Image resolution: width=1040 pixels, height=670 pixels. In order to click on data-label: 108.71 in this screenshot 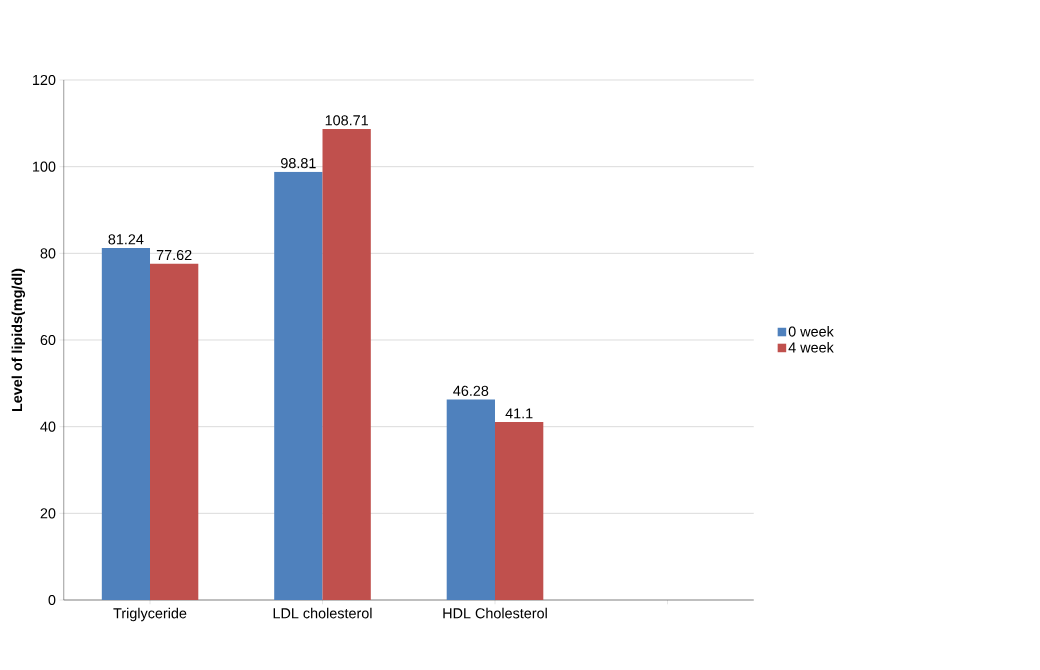, I will do `click(346, 120)`.